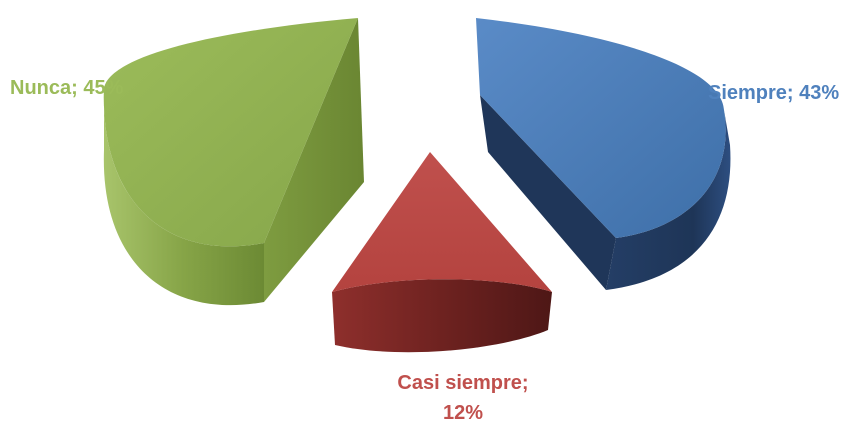  What do you see at coordinates (67, 88) in the screenshot?
I see `label-nunca: Nunca; 45%` at bounding box center [67, 88].